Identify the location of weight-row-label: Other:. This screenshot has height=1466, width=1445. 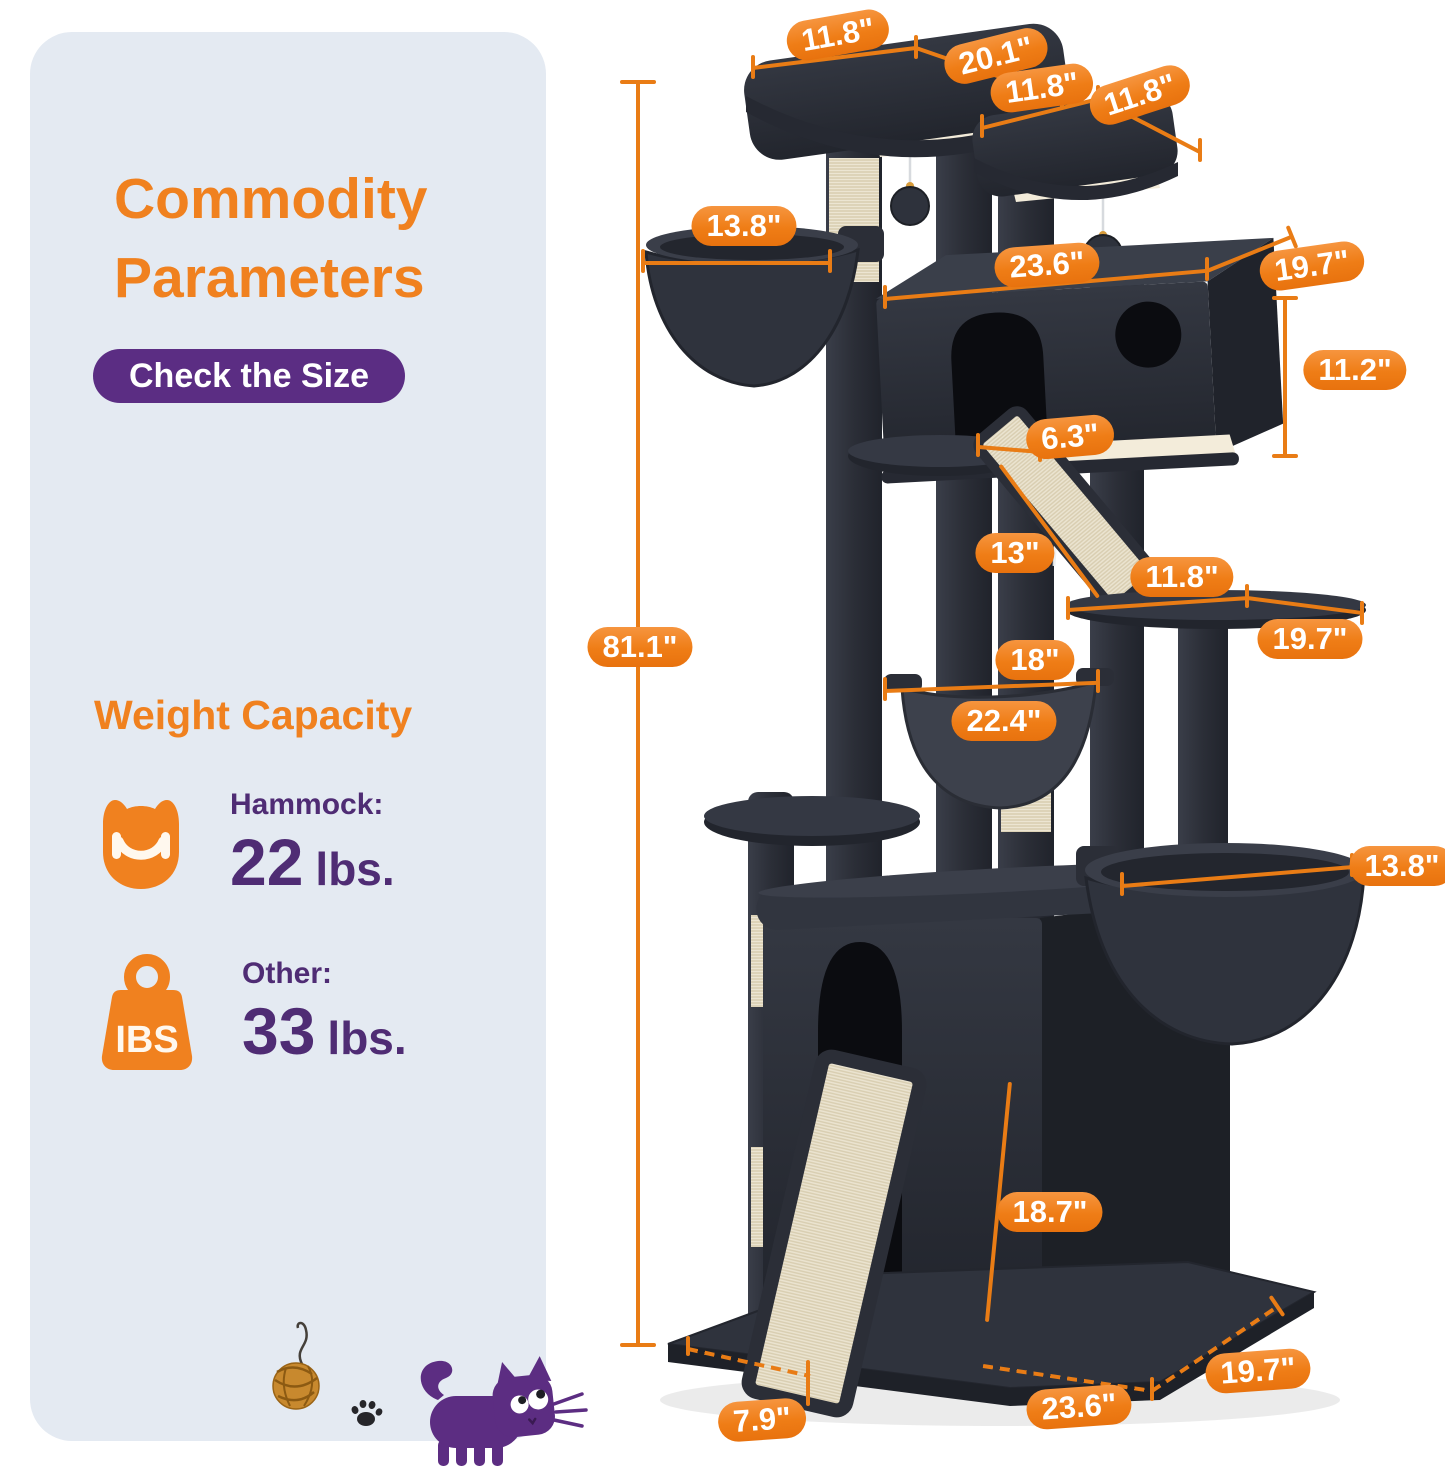
(287, 973).